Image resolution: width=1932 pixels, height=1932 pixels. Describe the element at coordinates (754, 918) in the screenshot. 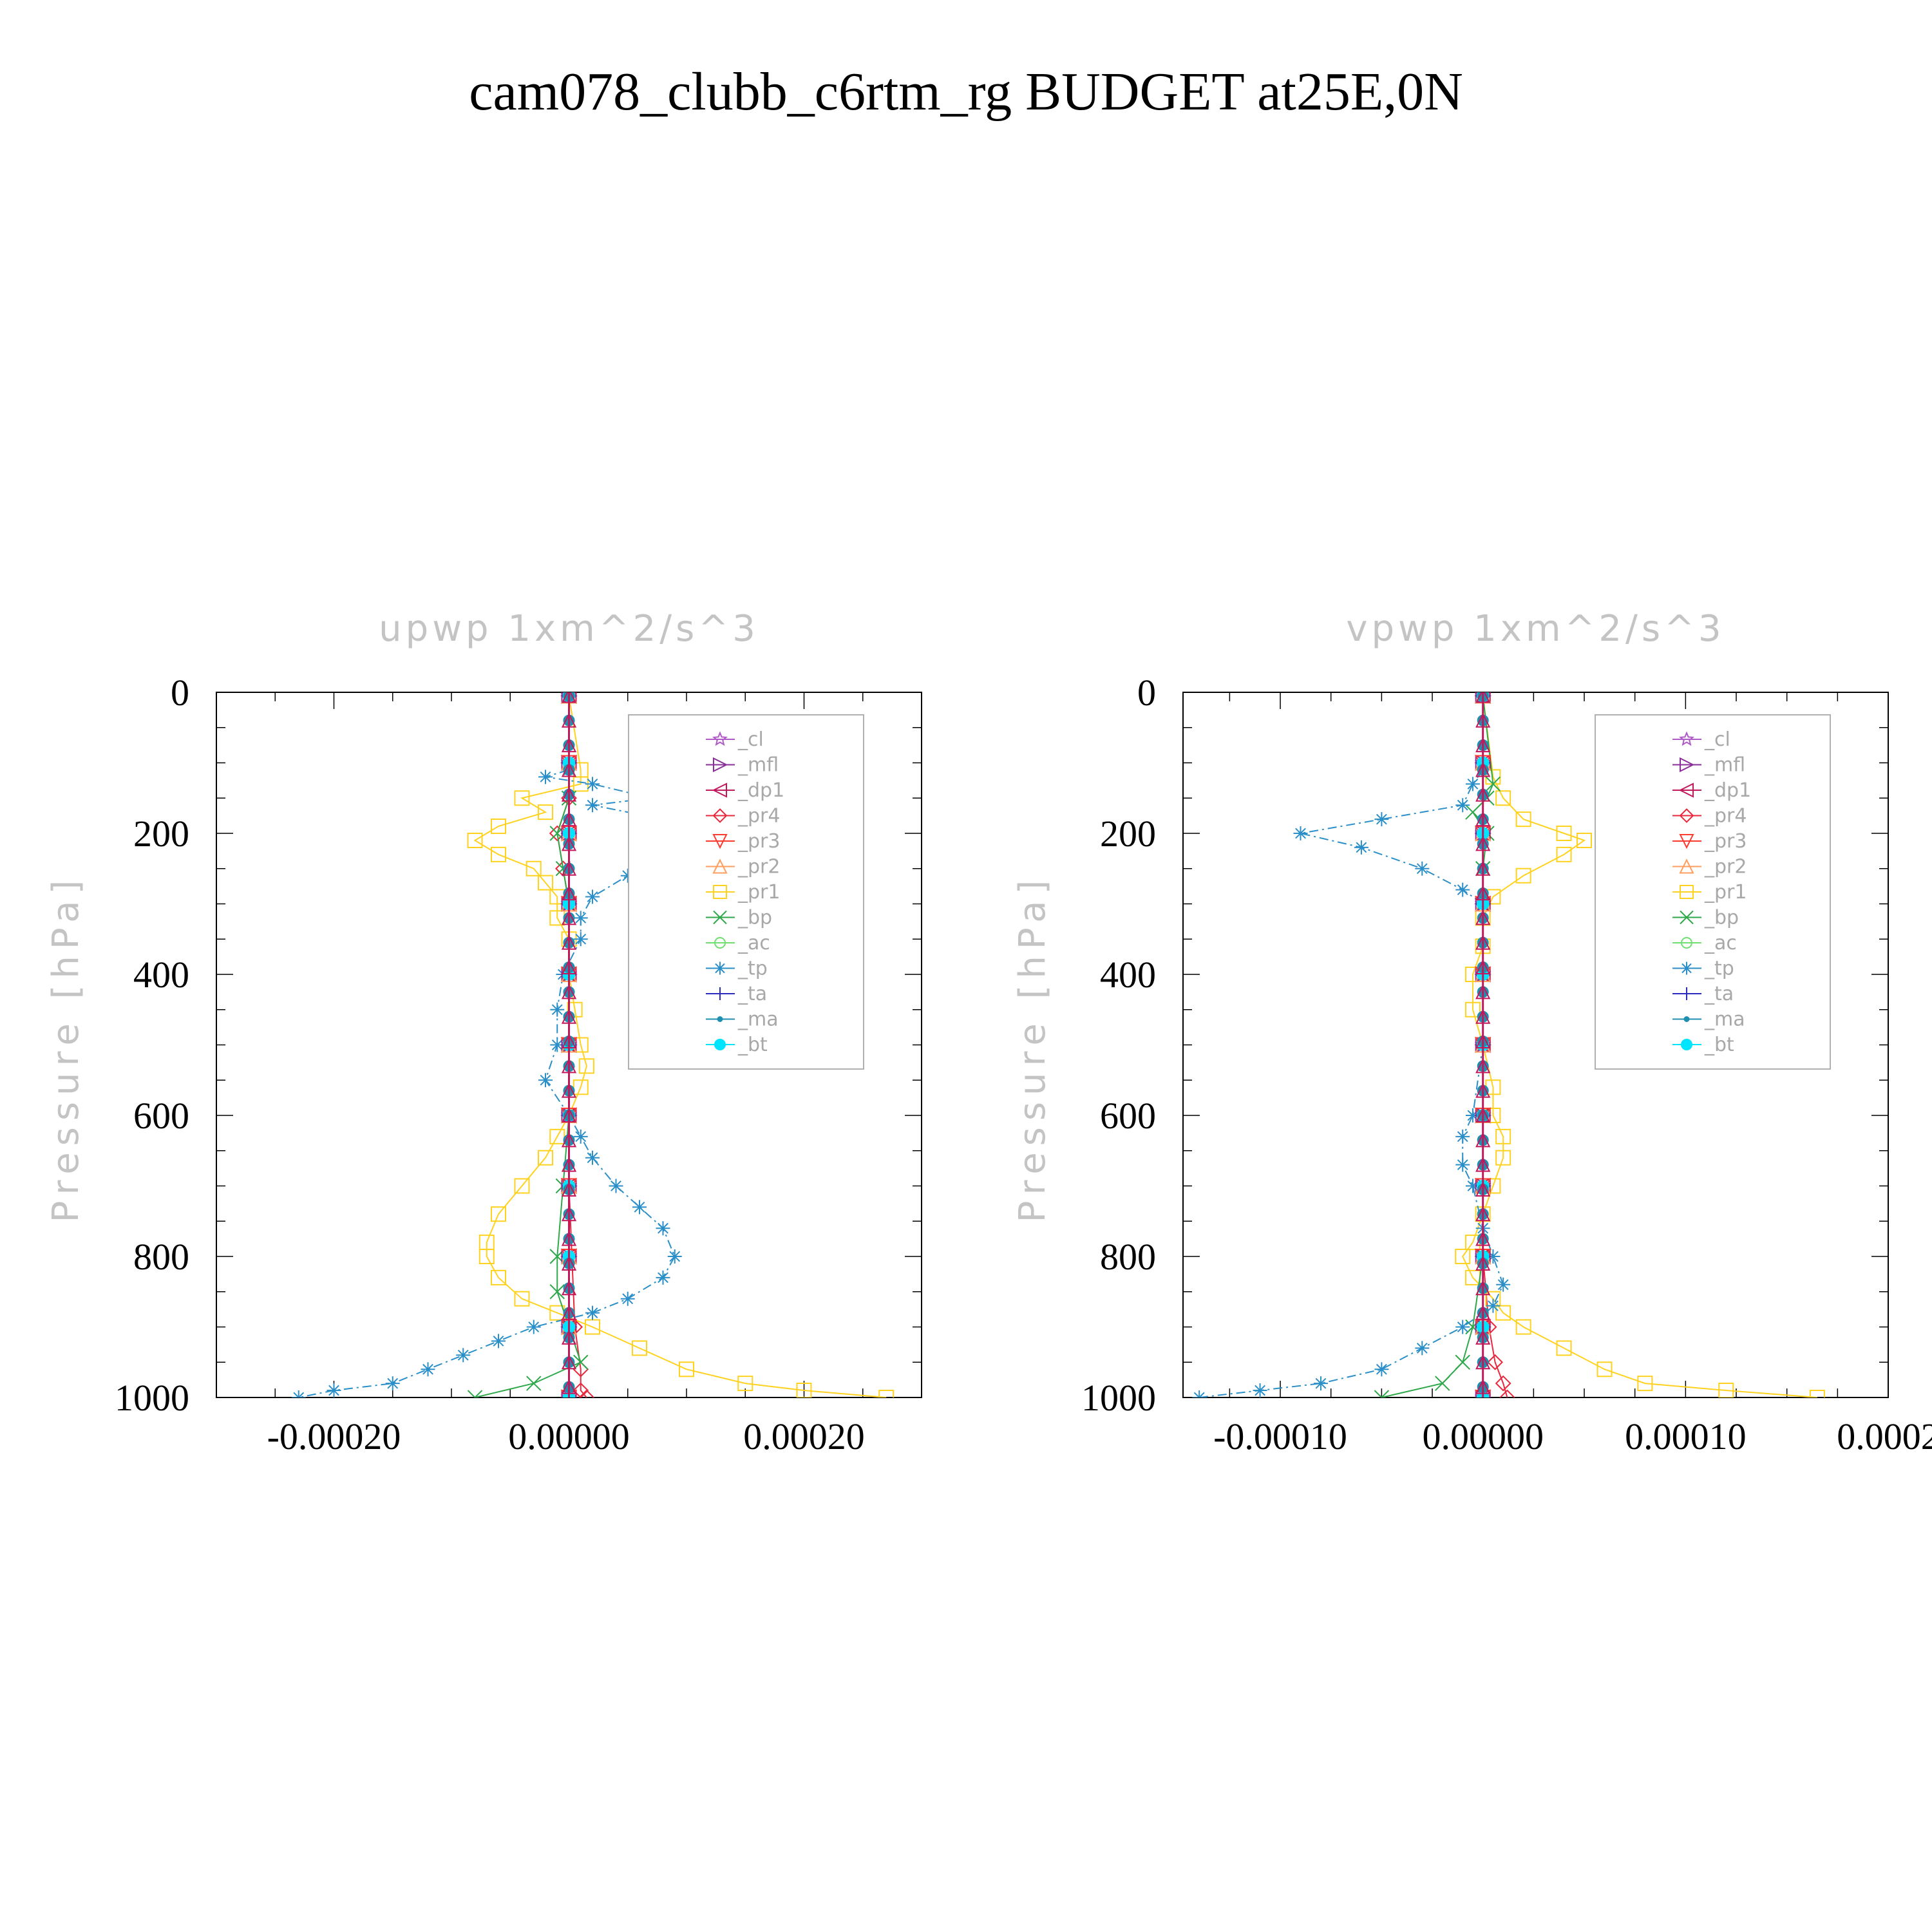

I see `legend-label: _bp` at that location.